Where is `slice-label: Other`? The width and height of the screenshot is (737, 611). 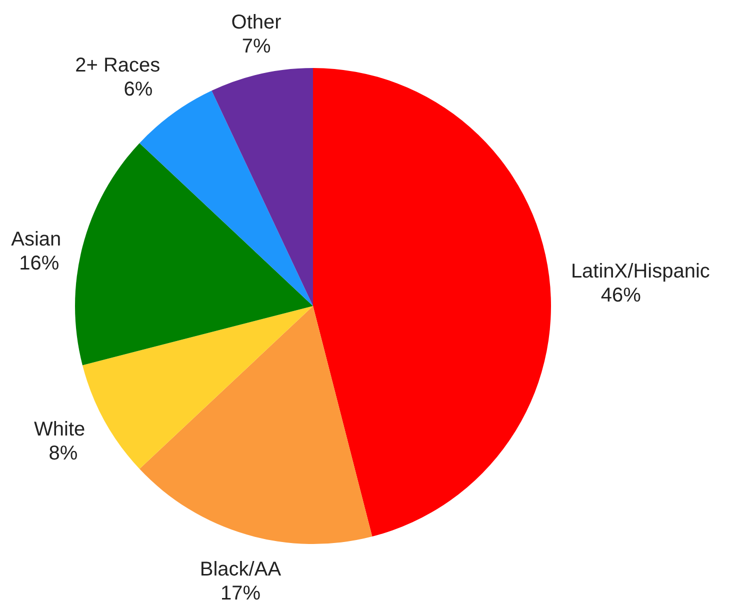 slice-label: Other is located at coordinates (256, 22).